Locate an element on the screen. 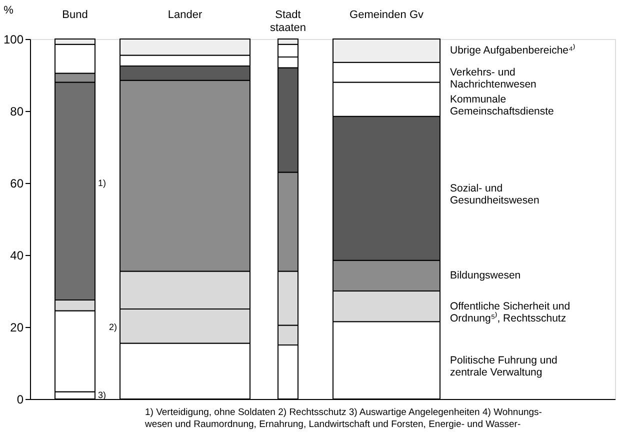 This screenshot has height=443, width=633. y-axis-title: % is located at coordinates (9, 10).